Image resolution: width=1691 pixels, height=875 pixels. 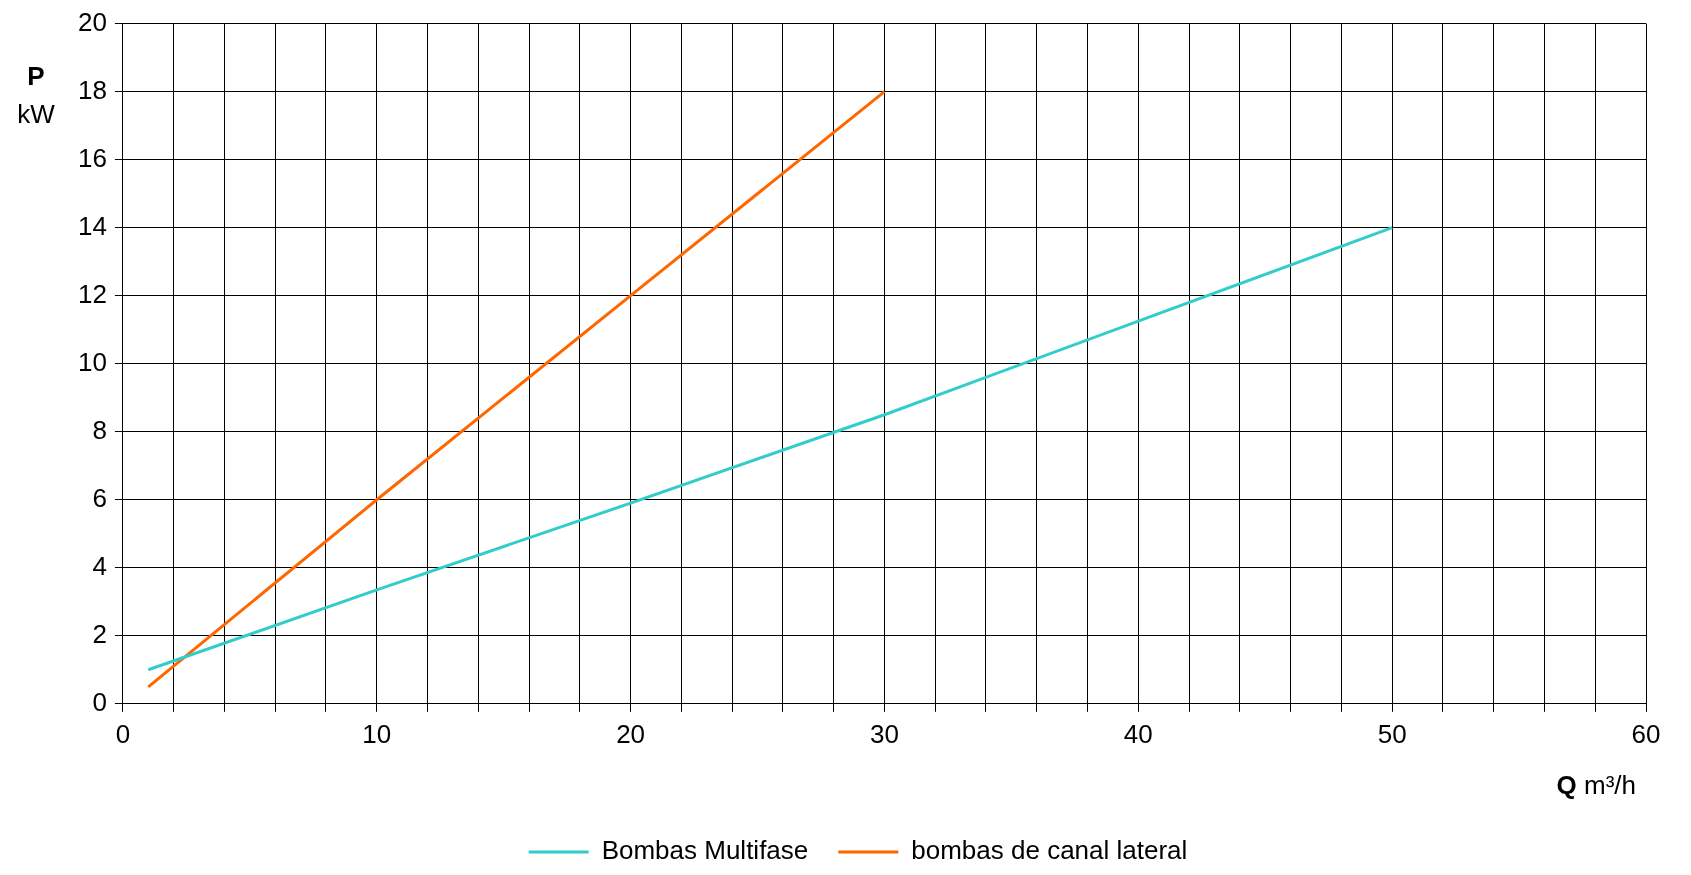 I want to click on y-tick-label: 4, so click(x=99, y=565).